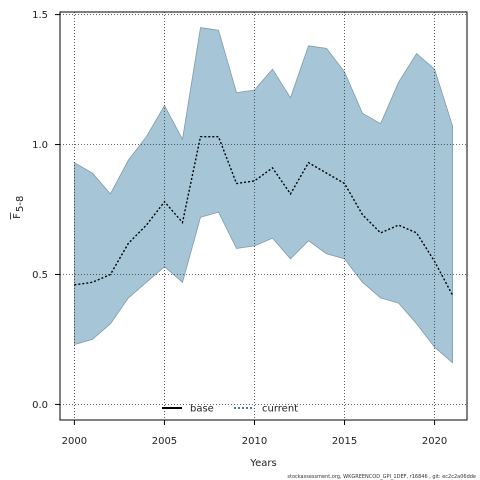 The height and width of the screenshot is (480, 480). I want to click on x-tick-label: 2000, so click(74, 441).